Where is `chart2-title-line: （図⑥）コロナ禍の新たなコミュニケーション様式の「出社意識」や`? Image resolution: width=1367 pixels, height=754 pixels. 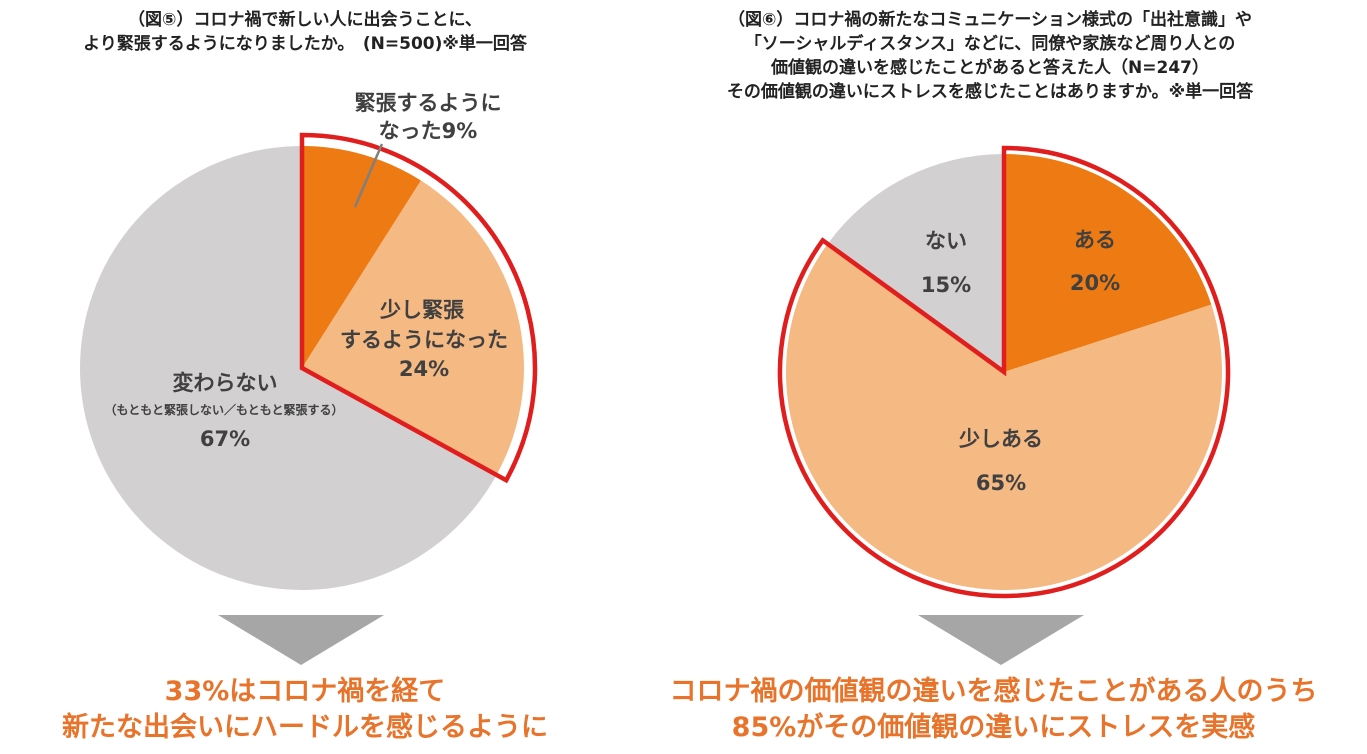 chart2-title-line: （図⑥）コロナ禍の新たなコミュニケーション様式の「出社意識」や is located at coordinates (990, 20).